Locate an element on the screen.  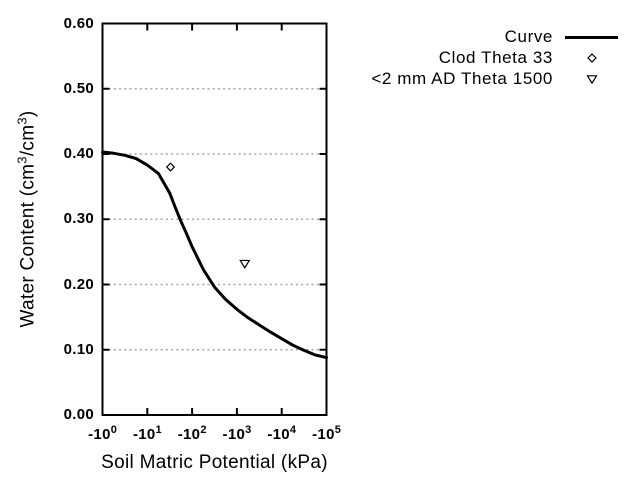
legend-label-curve: Curve is located at coordinates (528, 36).